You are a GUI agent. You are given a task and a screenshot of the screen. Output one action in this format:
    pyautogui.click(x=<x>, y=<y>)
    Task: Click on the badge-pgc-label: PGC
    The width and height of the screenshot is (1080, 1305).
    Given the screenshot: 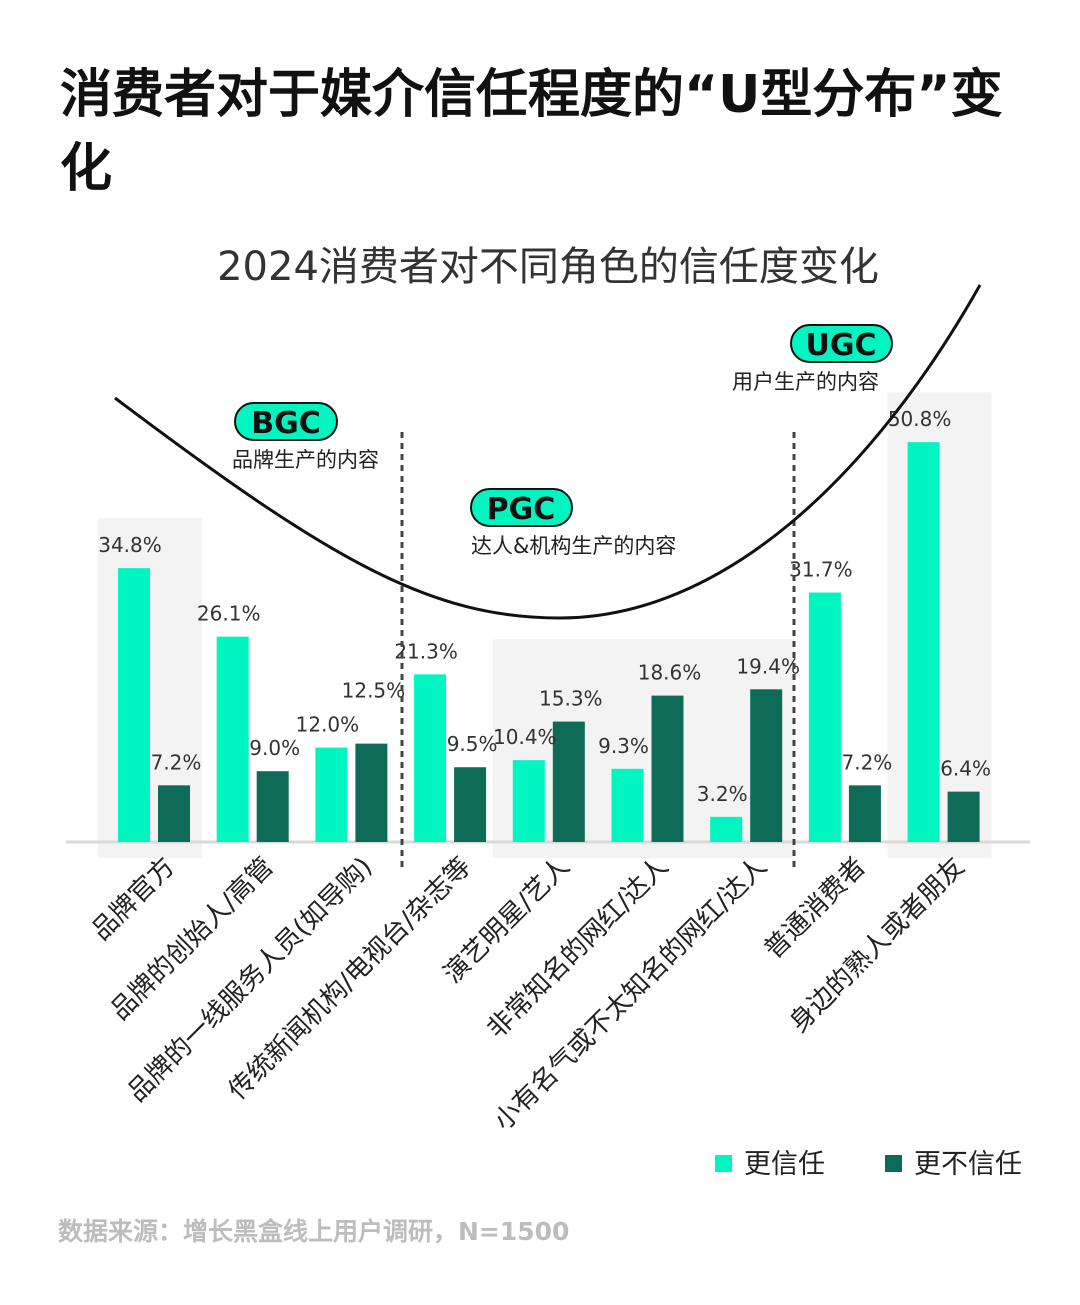 What is the action you would take?
    pyautogui.click(x=521, y=509)
    